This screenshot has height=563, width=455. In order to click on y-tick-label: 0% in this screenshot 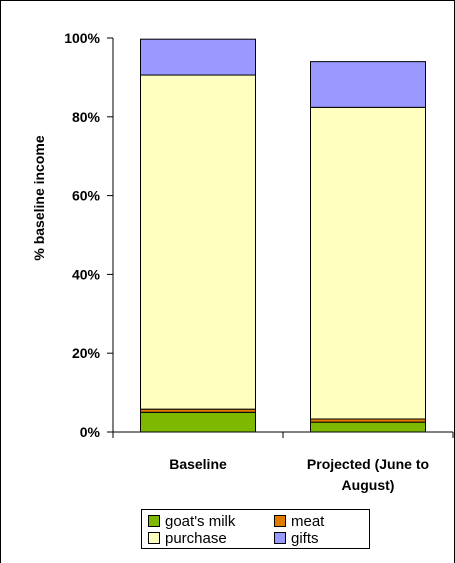, I will do `click(90, 432)`.